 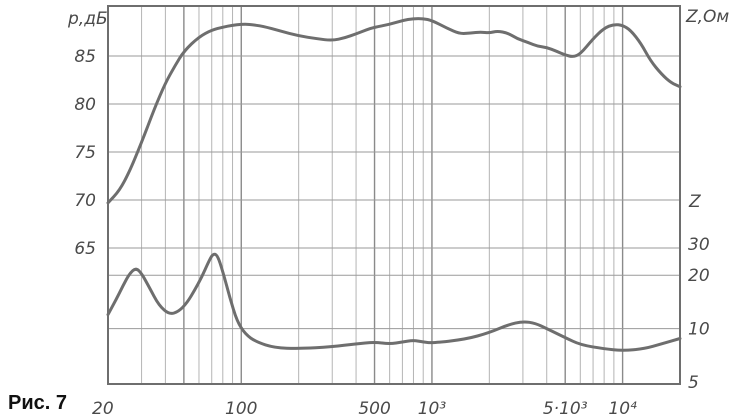 I want to click on left-axis-title: p,дБ, so click(x=87, y=19).